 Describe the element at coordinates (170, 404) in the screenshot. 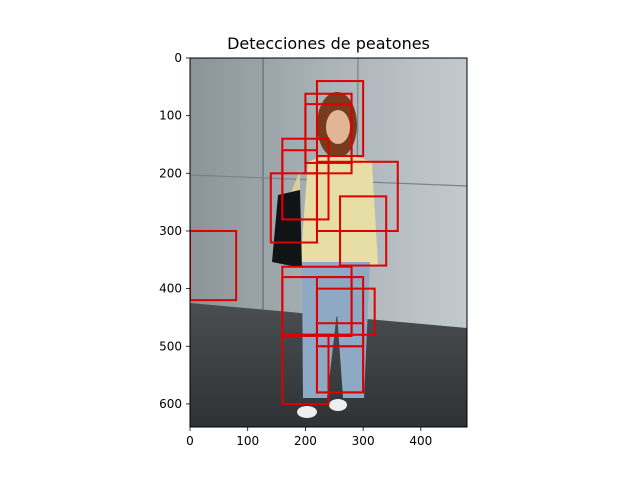

I see `y-tick-label-6: 600` at that location.